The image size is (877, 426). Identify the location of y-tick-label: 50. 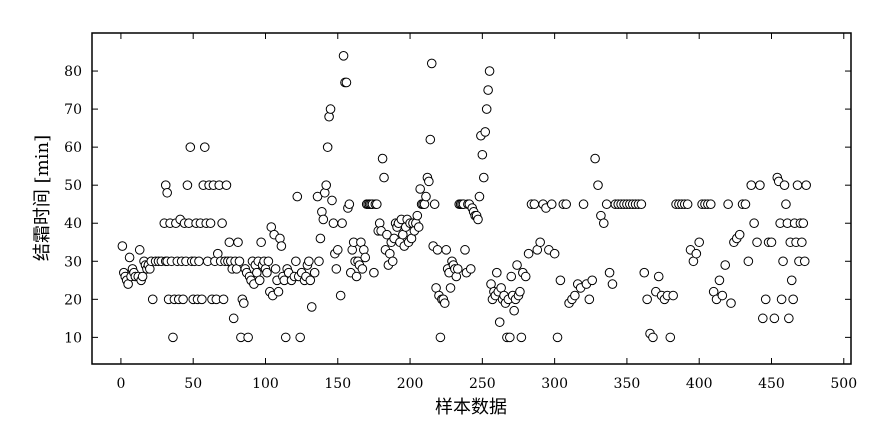
(73, 186).